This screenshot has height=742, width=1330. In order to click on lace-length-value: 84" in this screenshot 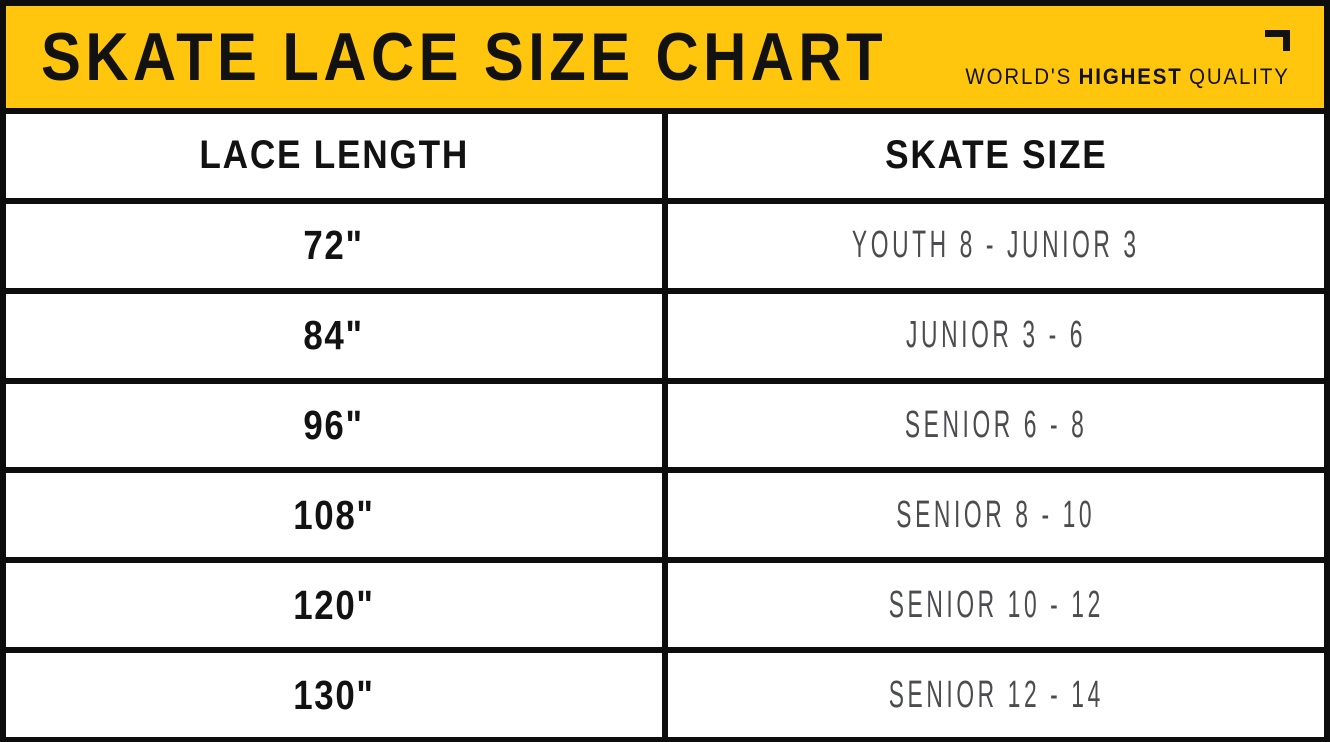, I will do `click(334, 335)`.